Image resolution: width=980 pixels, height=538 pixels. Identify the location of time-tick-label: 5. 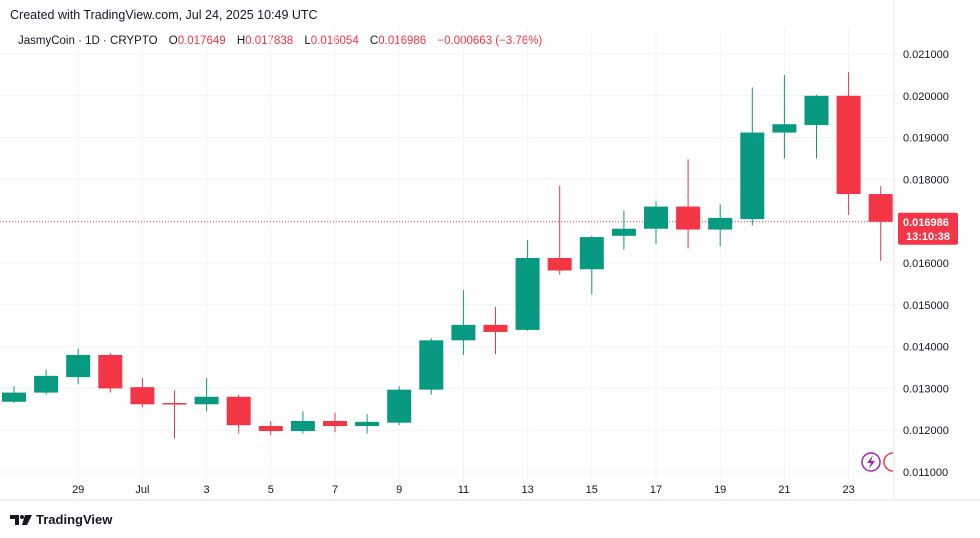
(271, 490).